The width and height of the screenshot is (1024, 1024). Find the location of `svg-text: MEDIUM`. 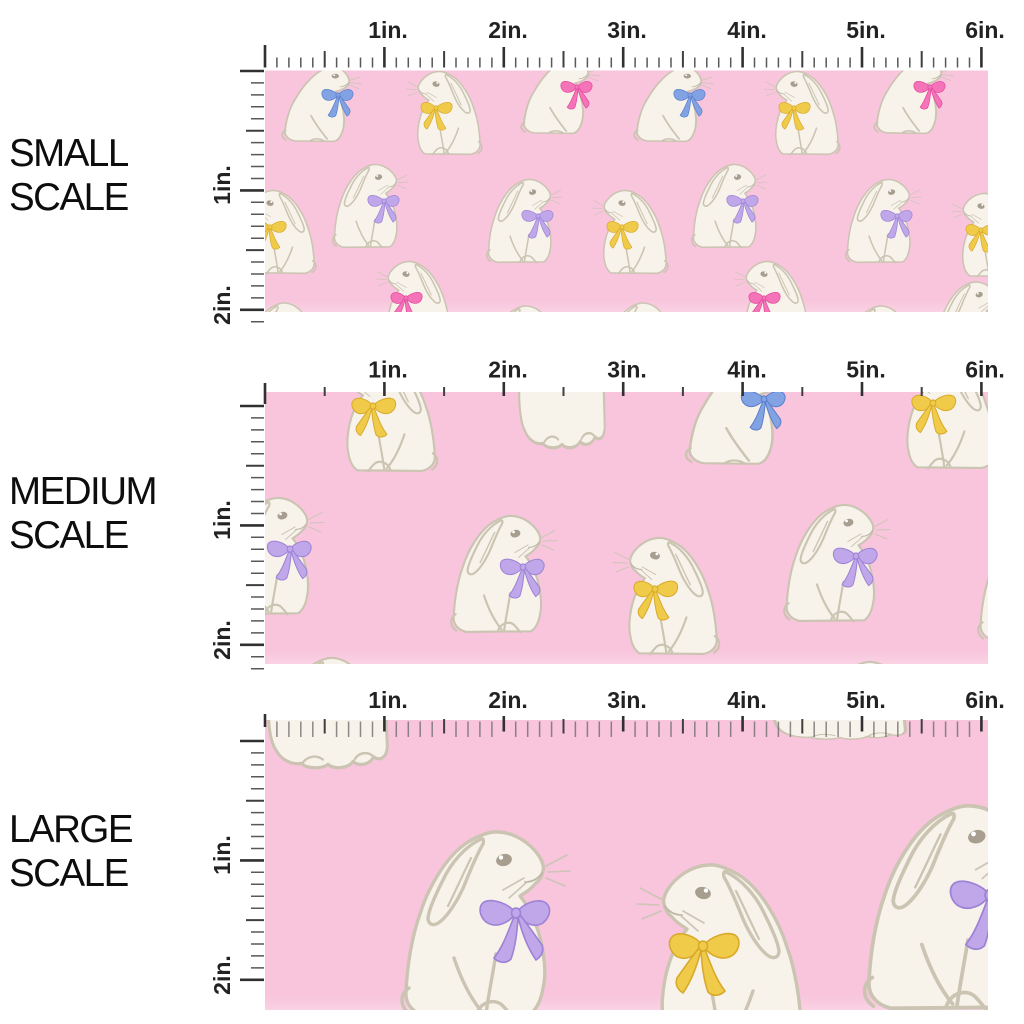

svg-text: MEDIUM is located at coordinates (82, 491).